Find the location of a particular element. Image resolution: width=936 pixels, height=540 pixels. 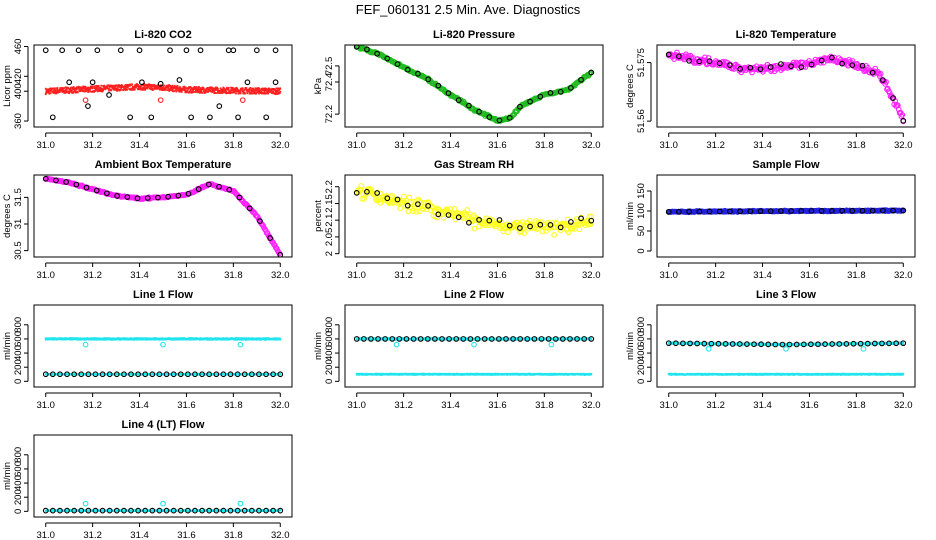

y-axis-label: ml/min is located at coordinates (7, 346).